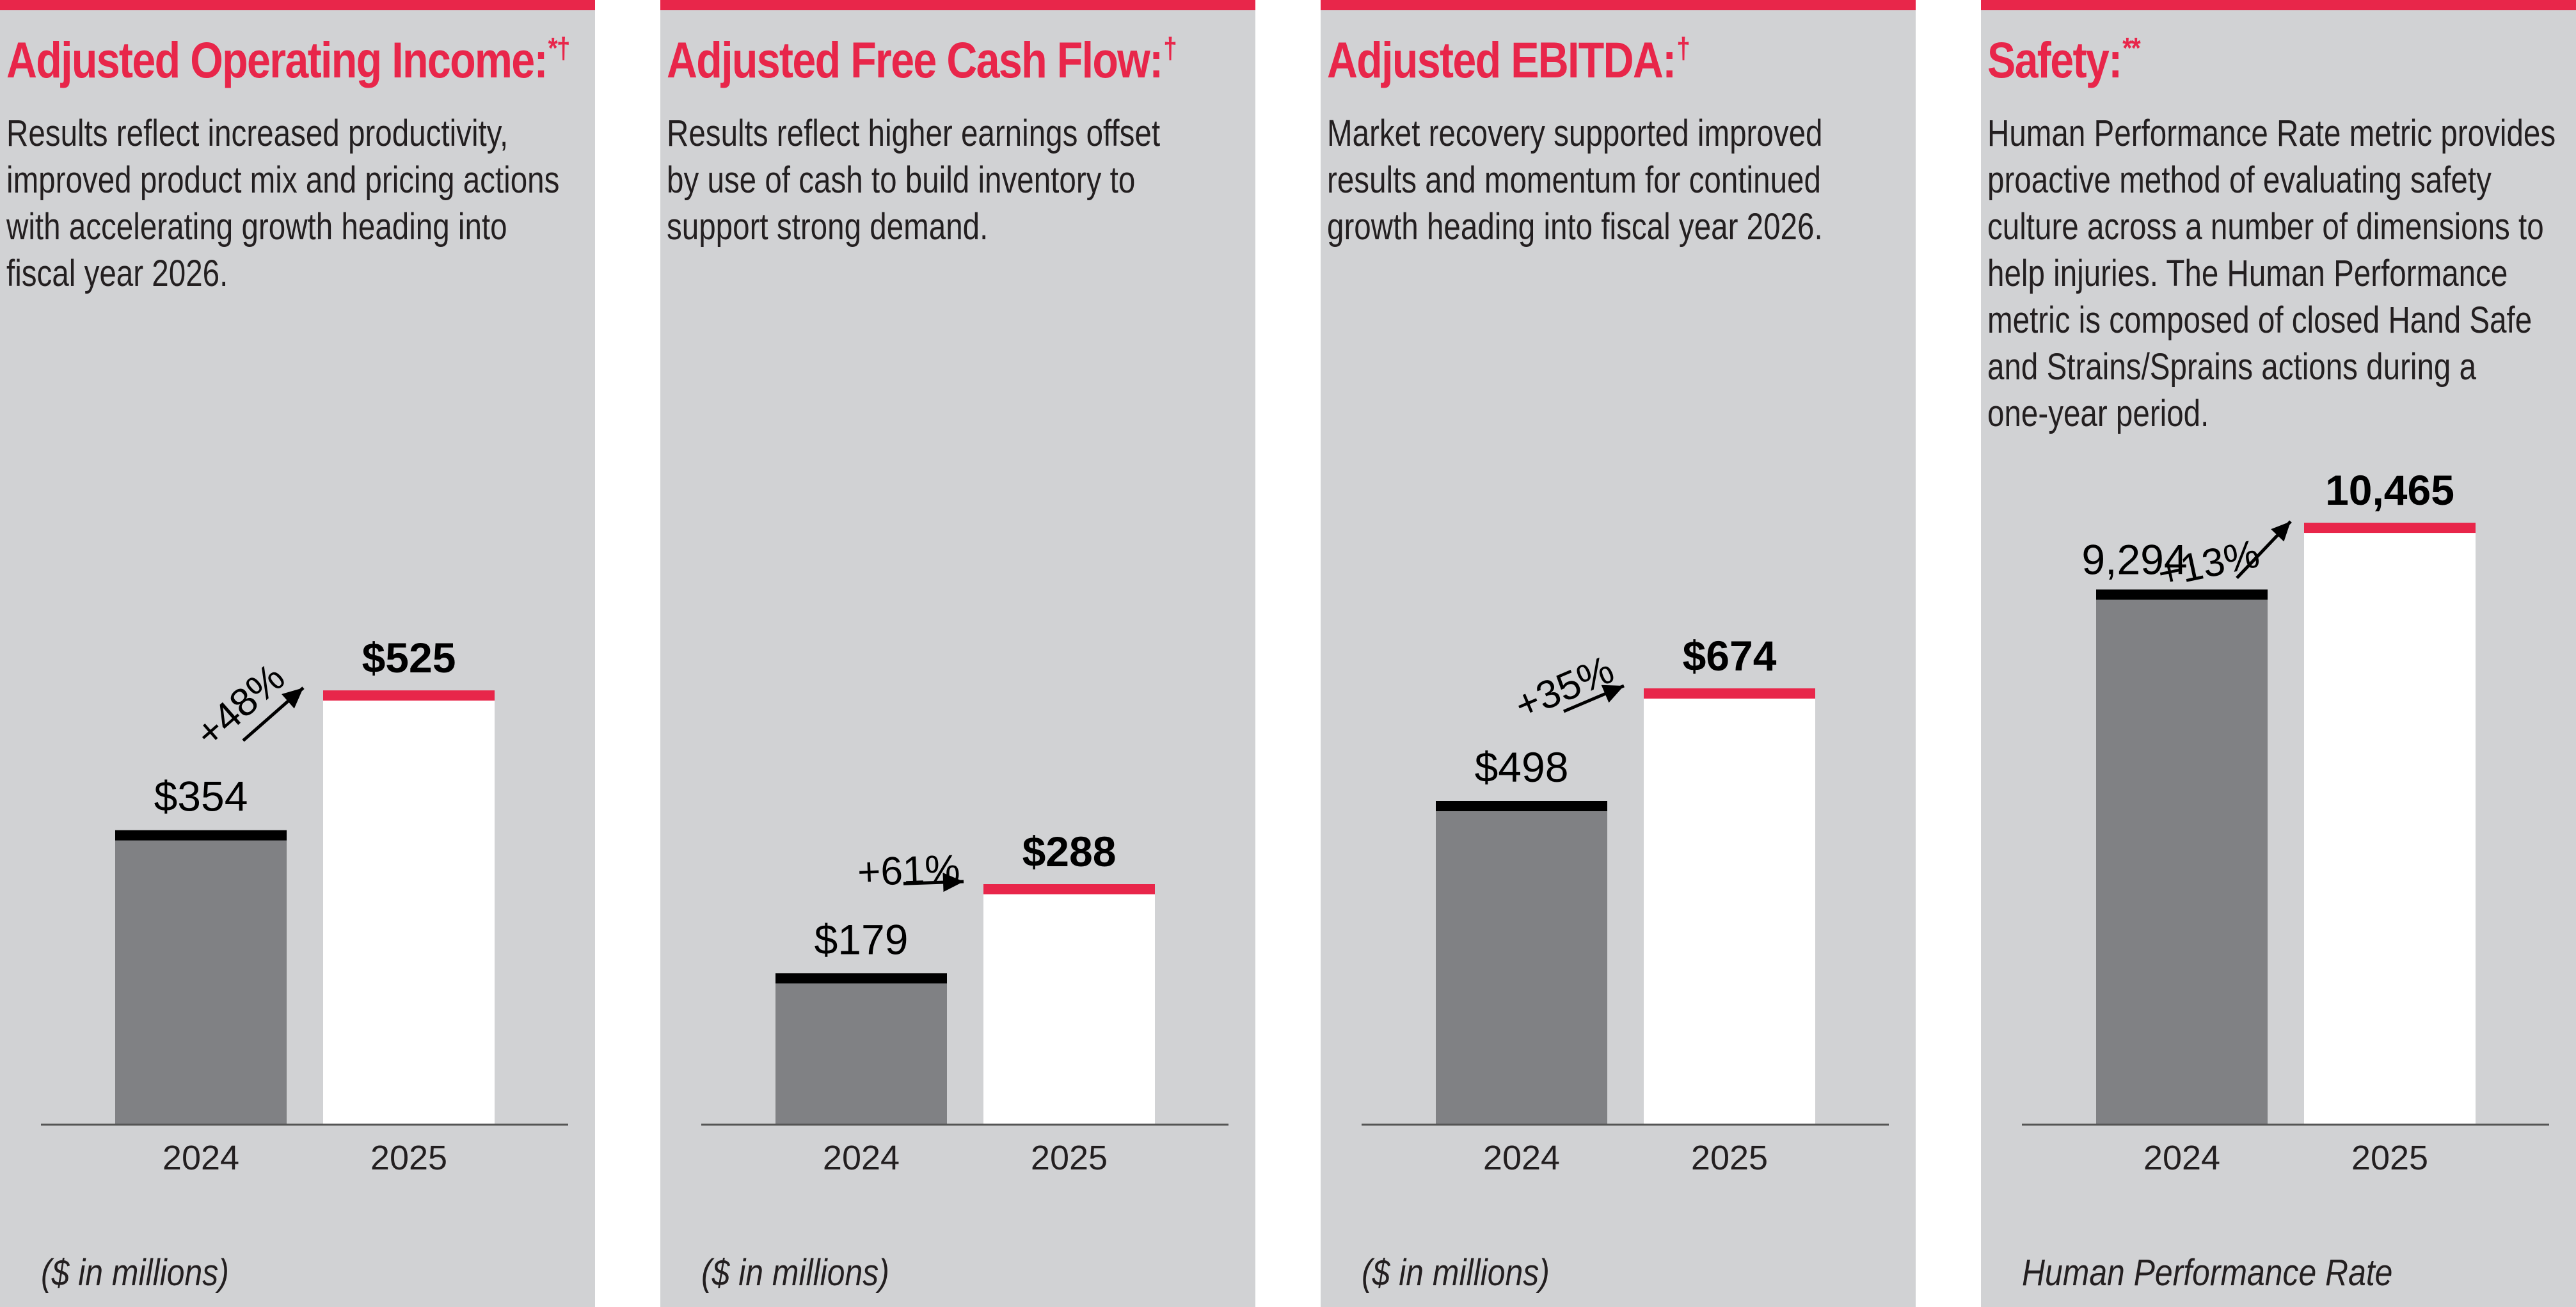  Describe the element at coordinates (862, 939) in the screenshot. I see `value-label-2024: $179` at that location.